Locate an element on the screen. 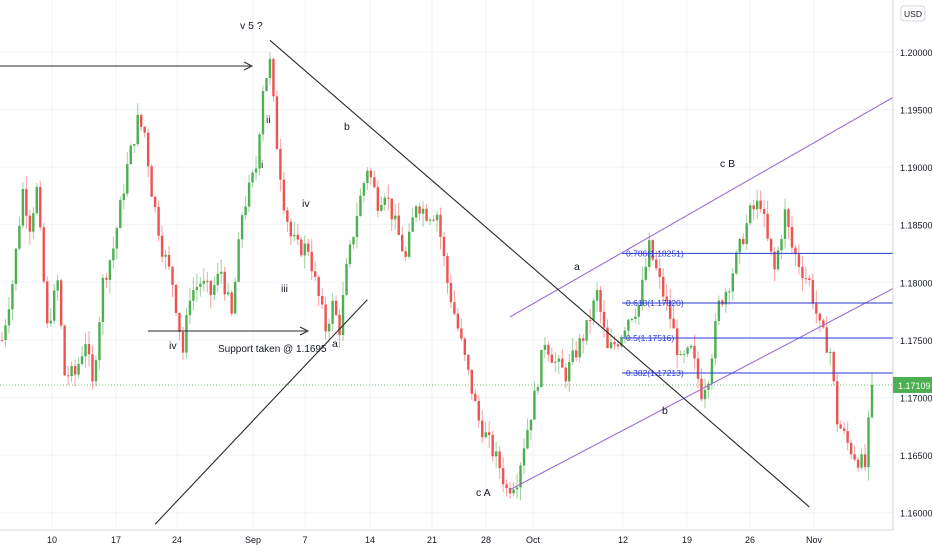 This screenshot has height=555, width=932. wave-label: iii is located at coordinates (284, 289).